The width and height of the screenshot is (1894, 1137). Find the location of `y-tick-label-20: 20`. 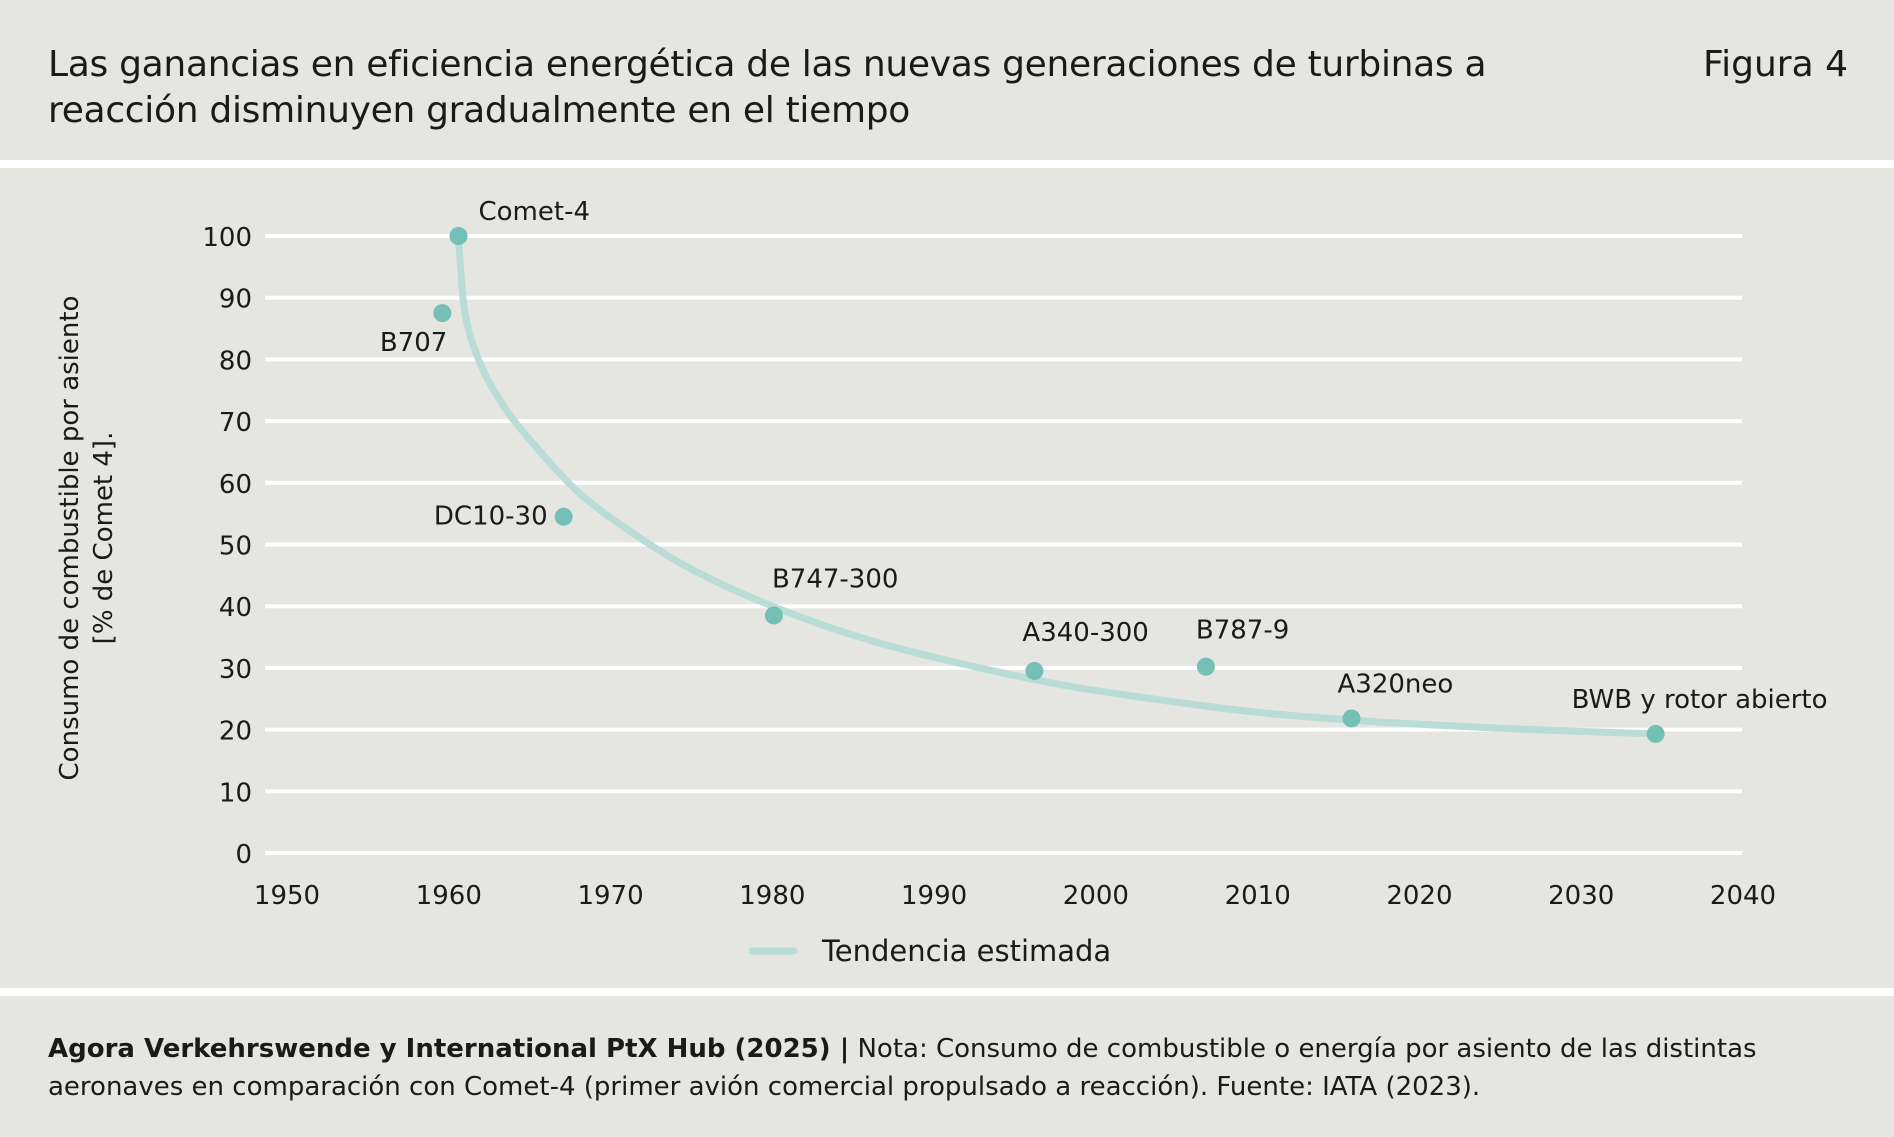

y-tick-label-20: 20 is located at coordinates (235, 732).